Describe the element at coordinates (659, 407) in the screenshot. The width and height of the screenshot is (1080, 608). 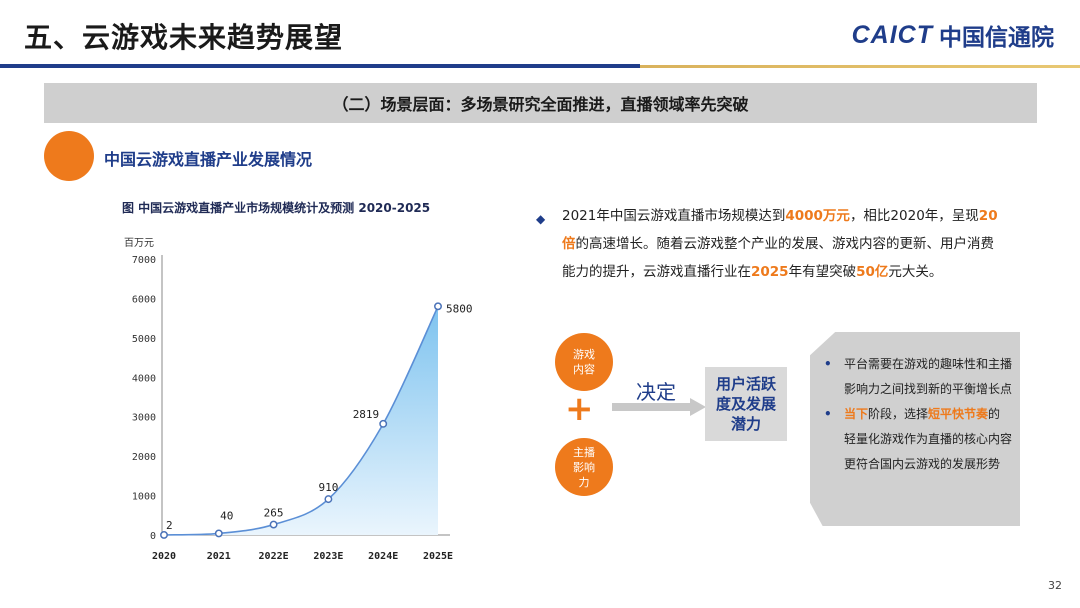
I see `right-arrow-icon` at that location.